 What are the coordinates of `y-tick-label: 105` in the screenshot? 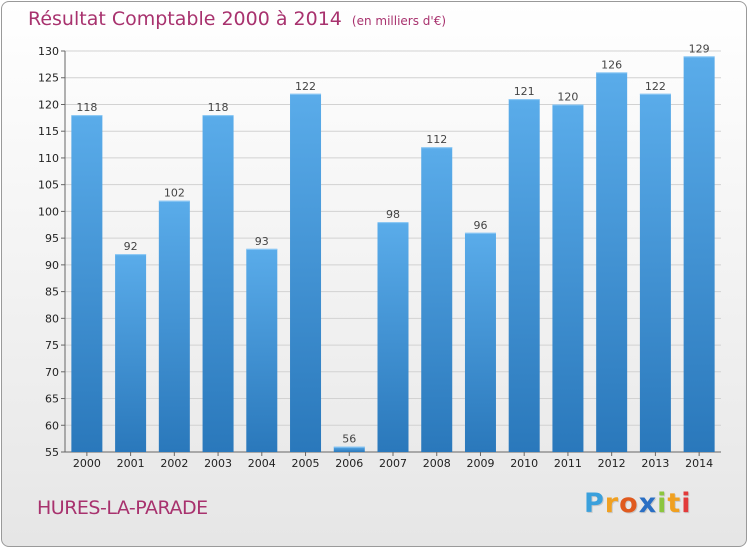 It's located at (48, 185).